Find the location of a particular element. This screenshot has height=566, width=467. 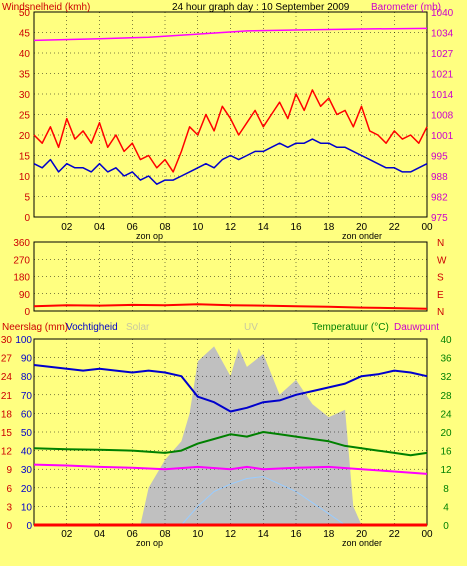

compass-tick-label: E is located at coordinates (440, 295).